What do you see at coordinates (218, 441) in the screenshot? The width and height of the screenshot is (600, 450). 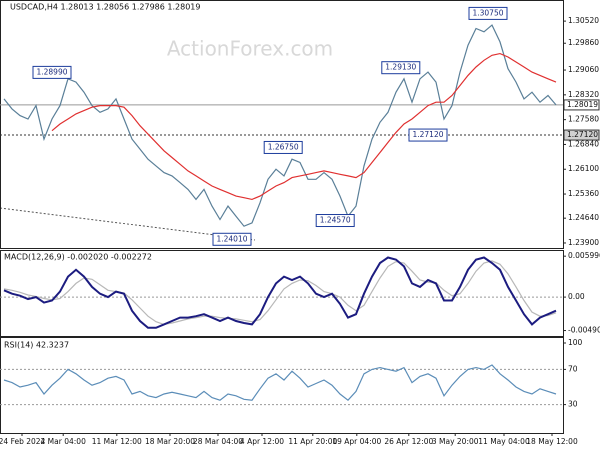 I see `x-tick-label: 28 Mar 04:00` at bounding box center [218, 441].